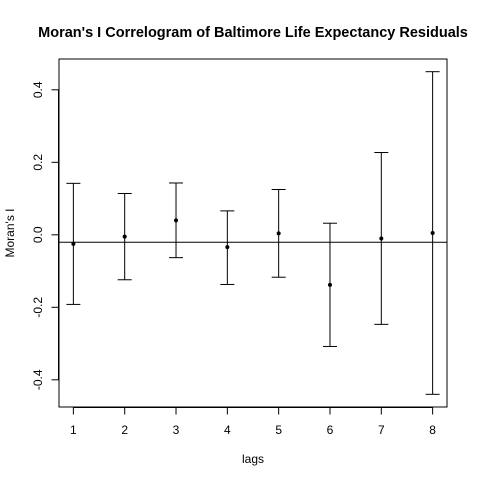 This screenshot has height=480, width=480. Describe the element at coordinates (227, 430) in the screenshot. I see `x-tick-label: 4` at that location.